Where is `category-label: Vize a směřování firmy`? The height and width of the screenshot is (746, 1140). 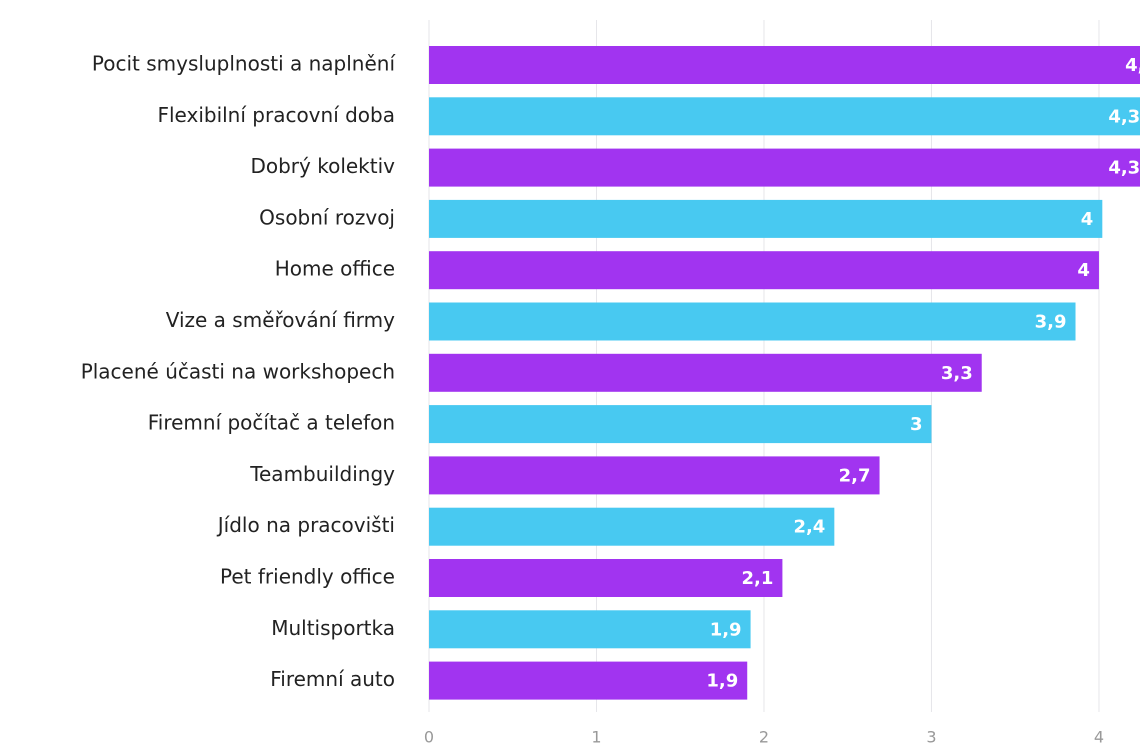
category-label: Vize a směřování firmy is located at coordinates (280, 320).